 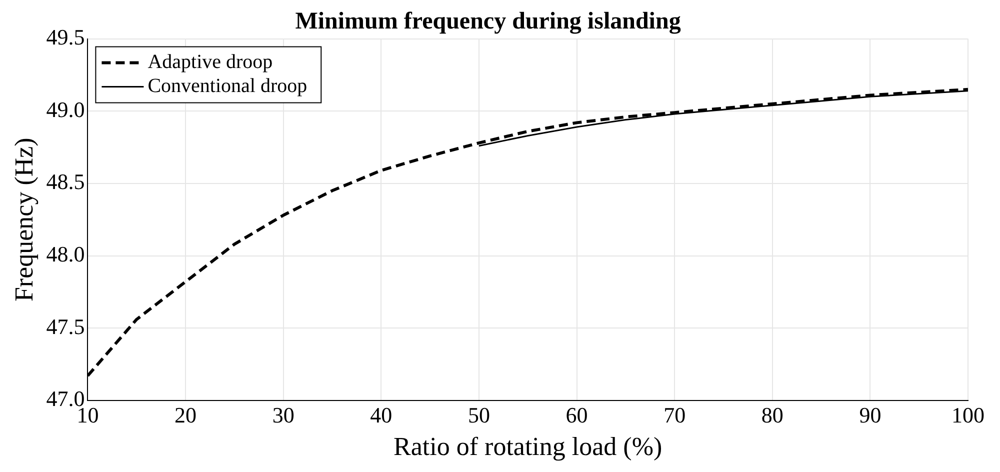 I want to click on y-tick-label: 49.0, so click(x=65, y=109).